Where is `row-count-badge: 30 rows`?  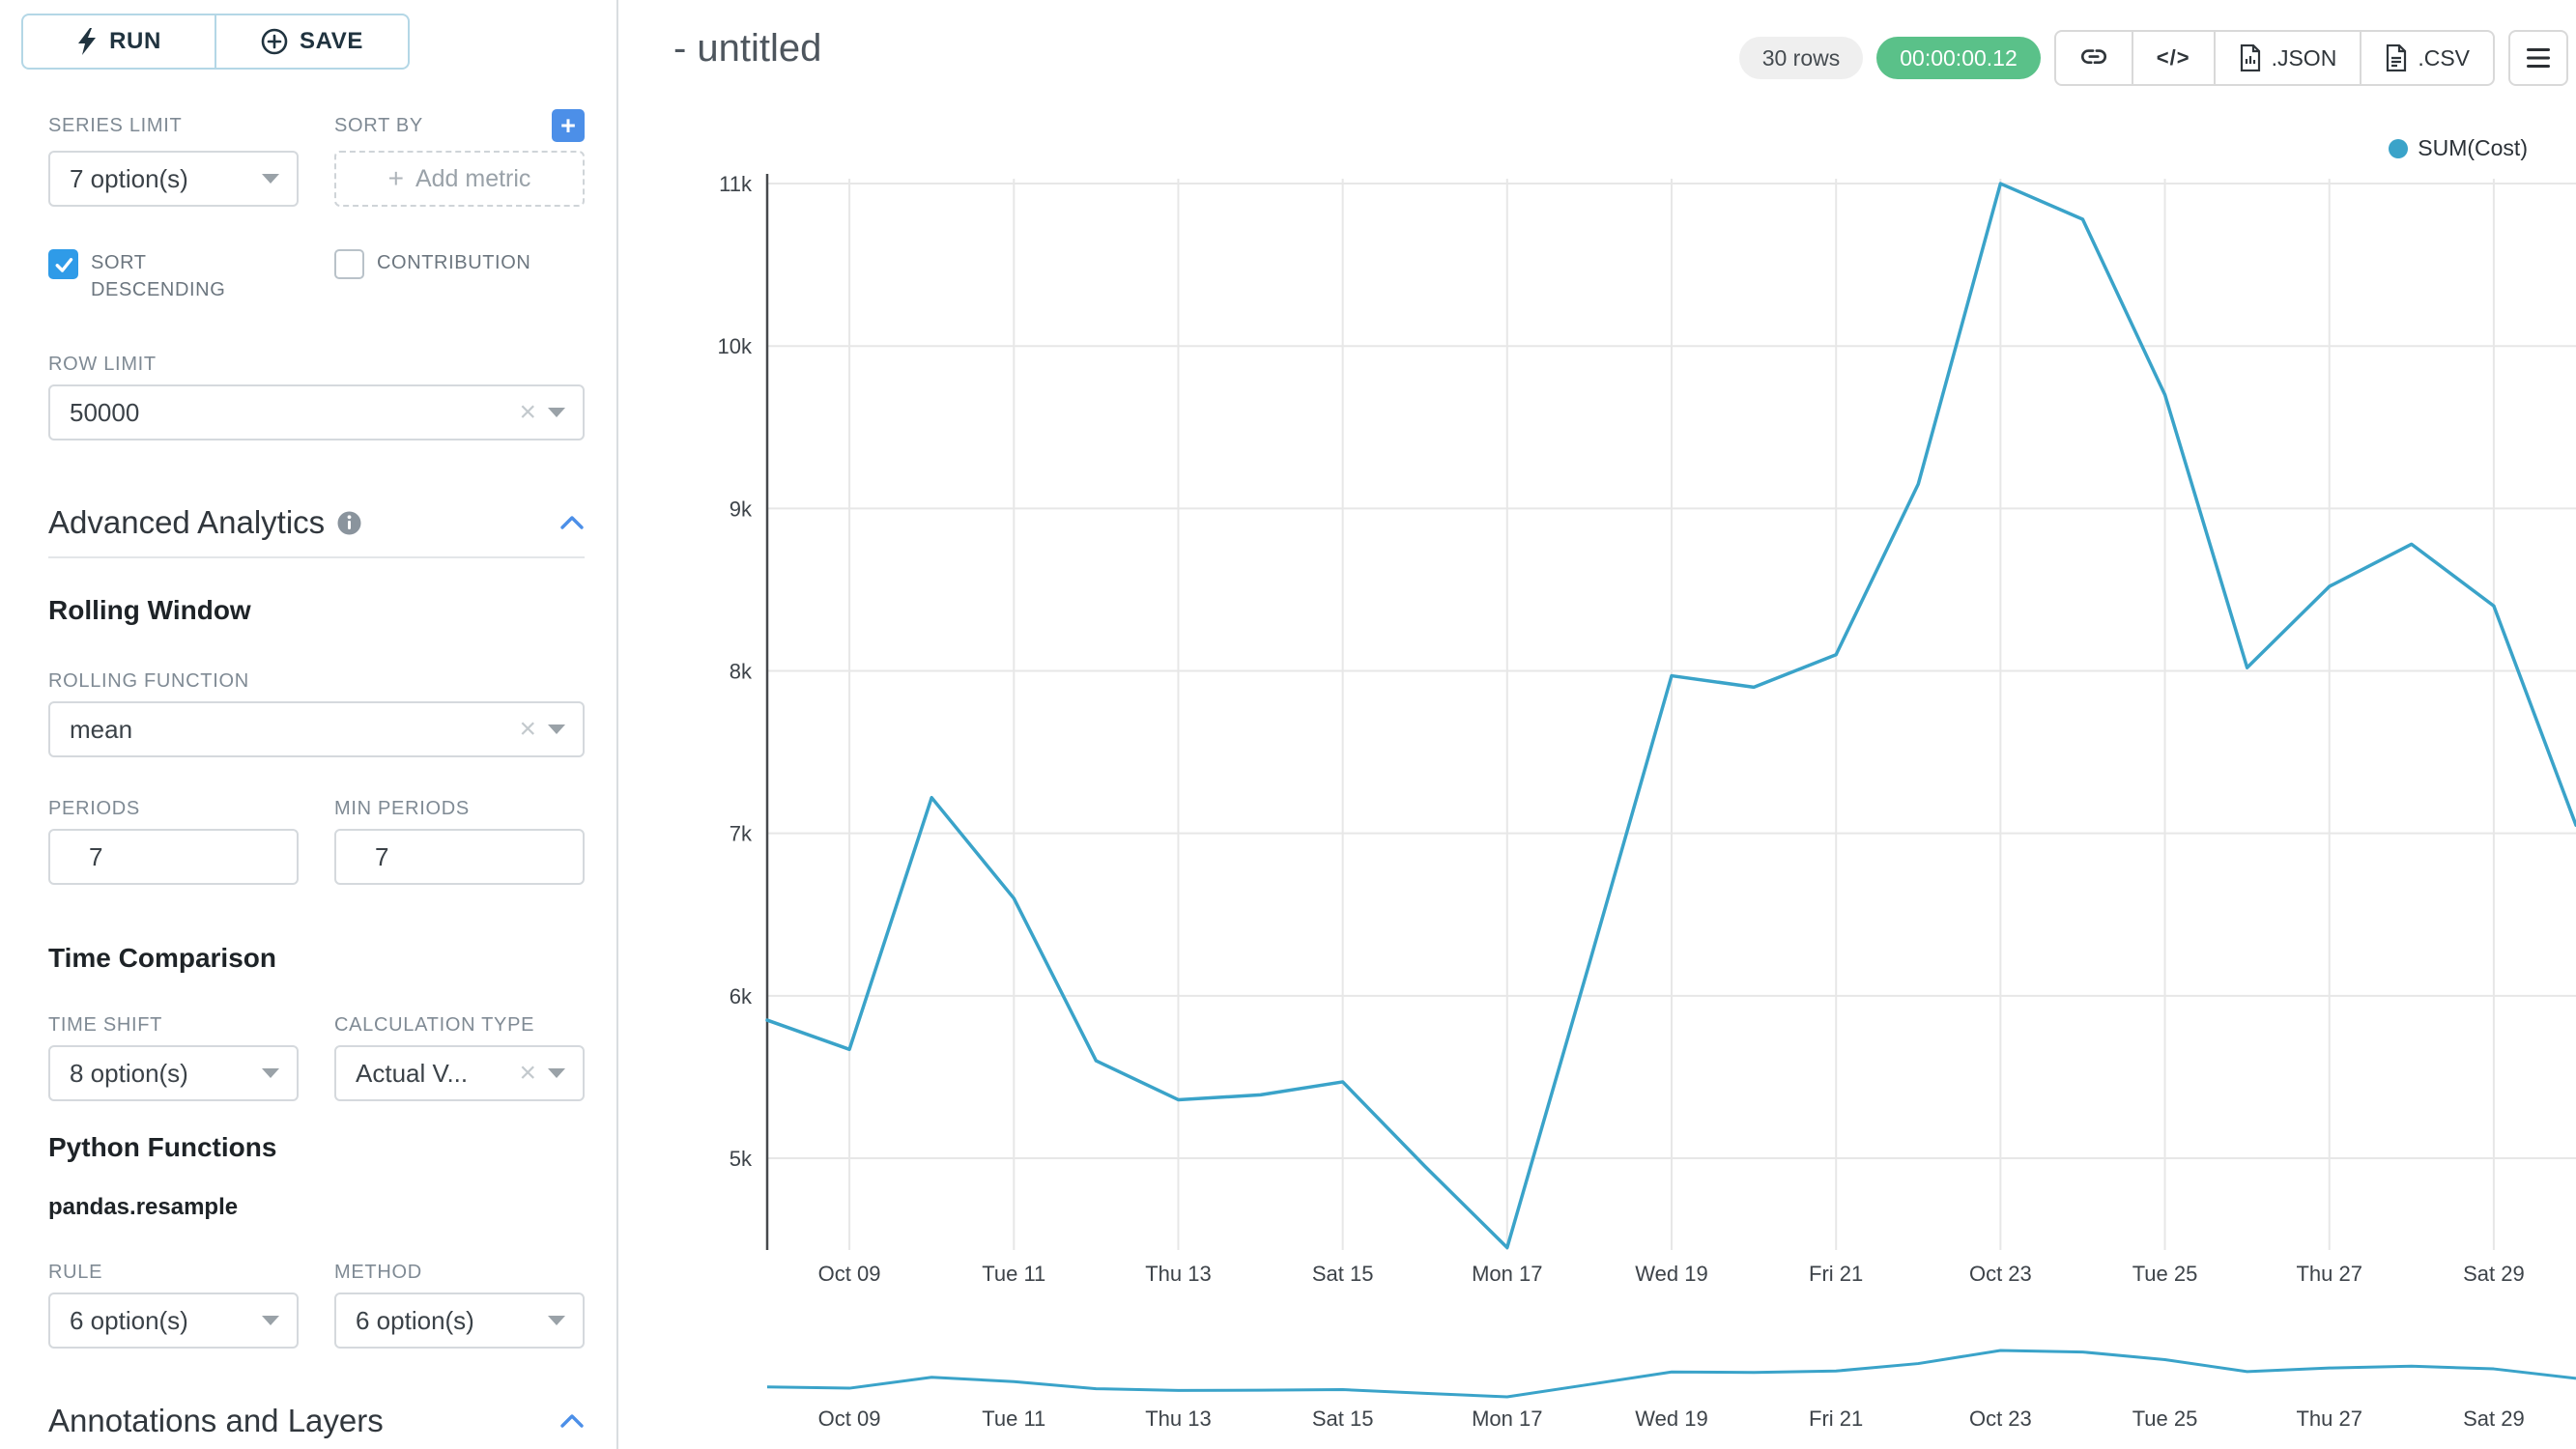
row-count-badge: 30 rows is located at coordinates (1801, 58).